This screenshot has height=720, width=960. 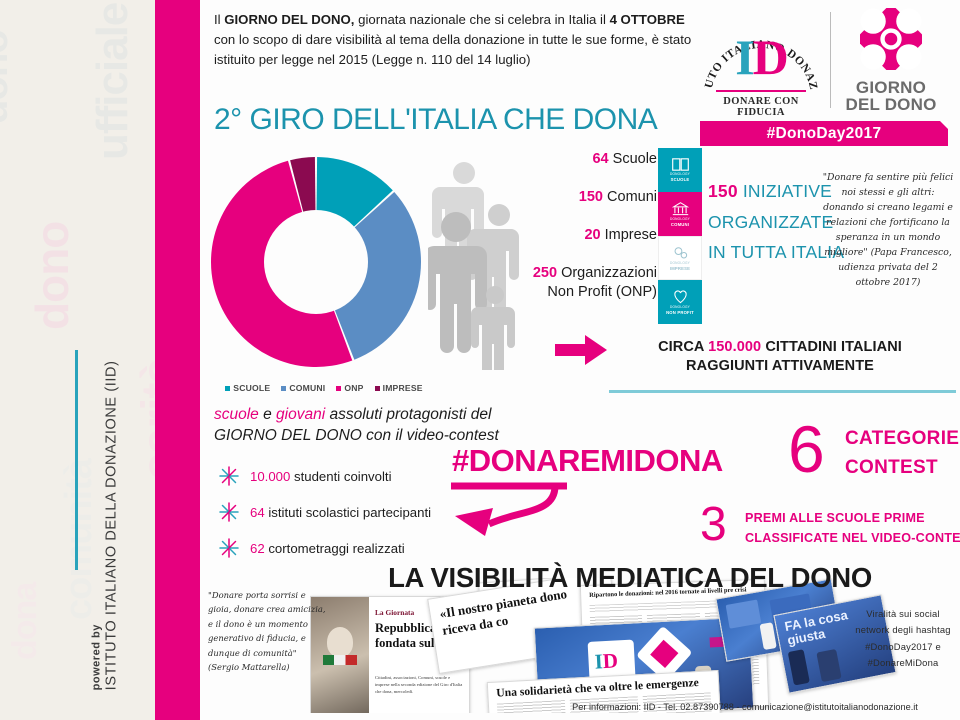 I want to click on stat-row-comuni: 150 Comuni, so click(x=564, y=197).